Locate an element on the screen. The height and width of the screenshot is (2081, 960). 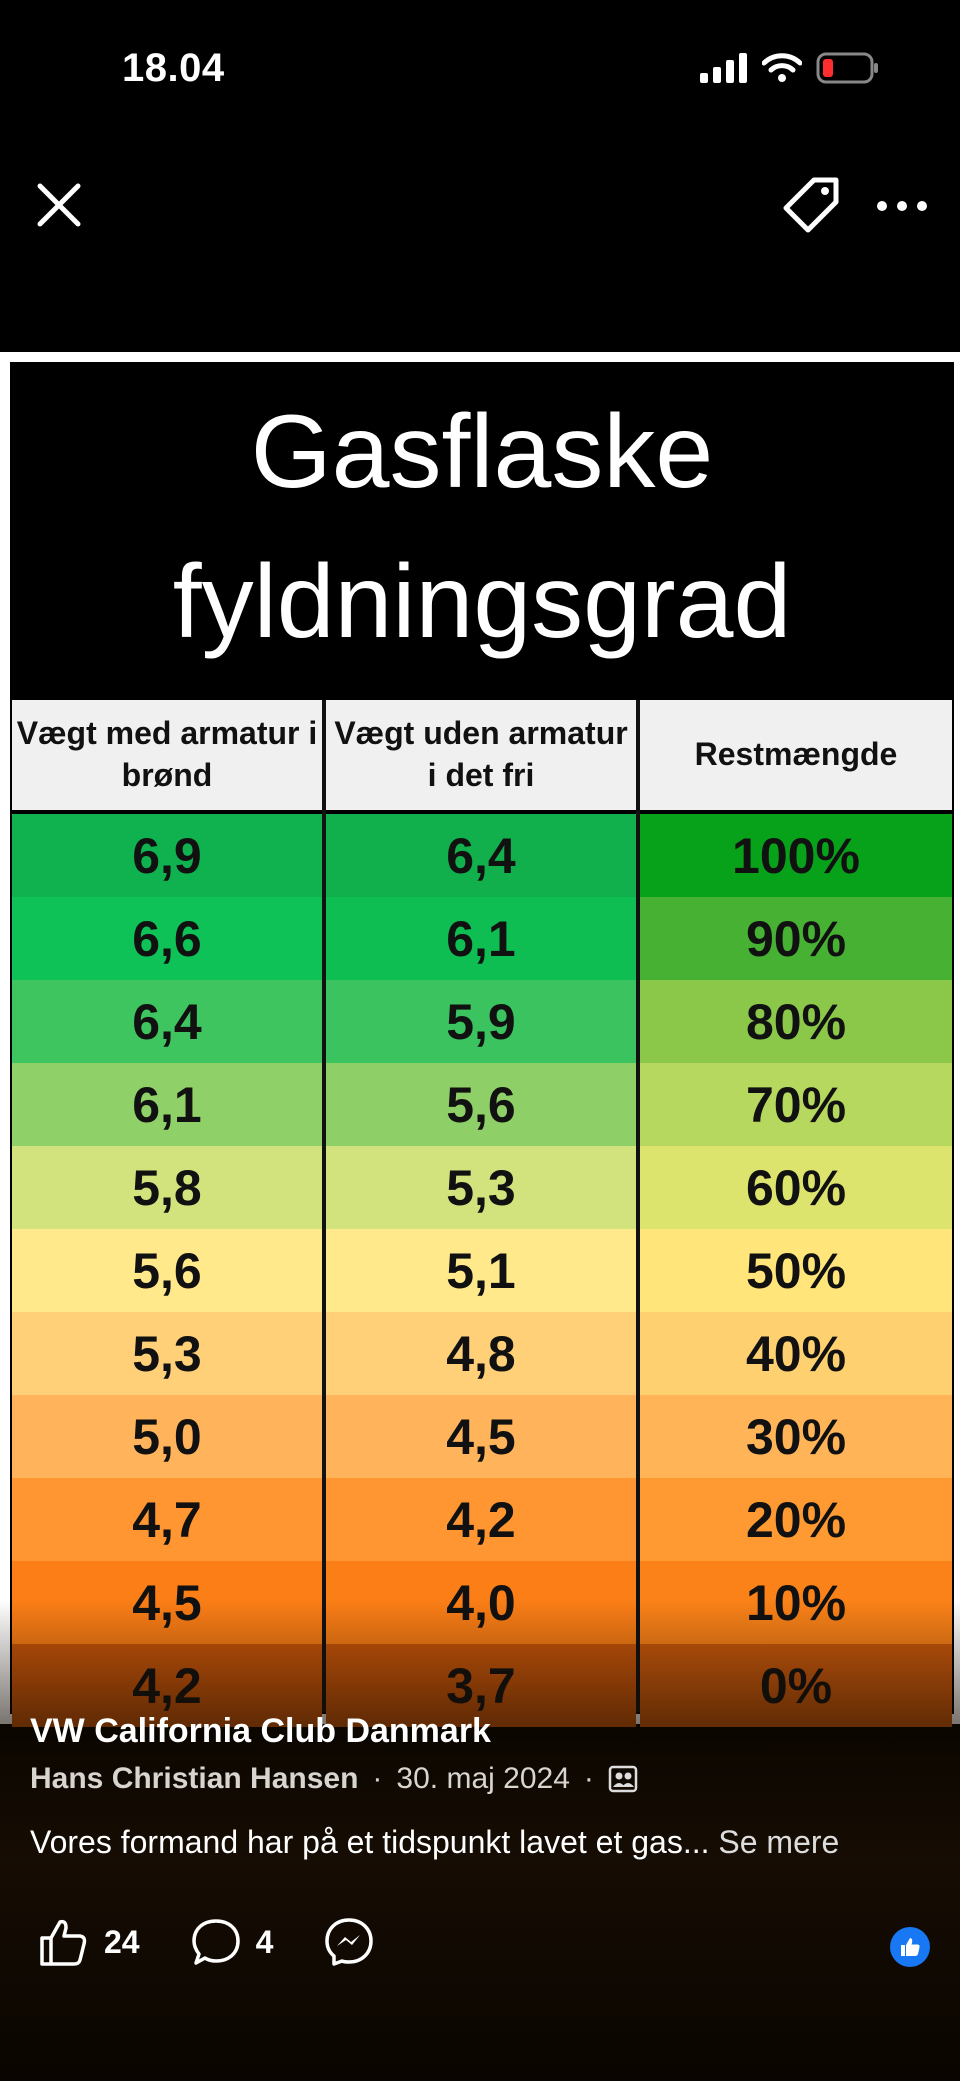
column-header-weight-with-valve: Vægt med armatur i brønd is located at coordinates (167, 755).